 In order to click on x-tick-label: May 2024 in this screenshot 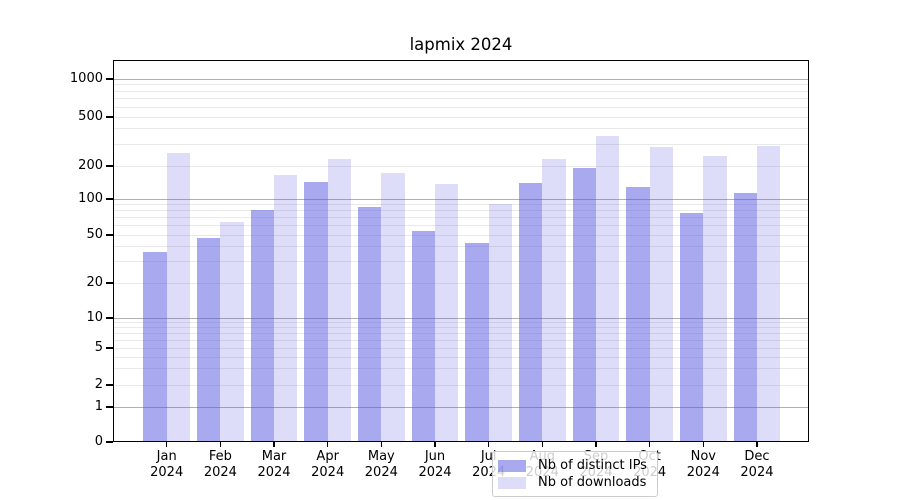, I will do `click(381, 464)`.